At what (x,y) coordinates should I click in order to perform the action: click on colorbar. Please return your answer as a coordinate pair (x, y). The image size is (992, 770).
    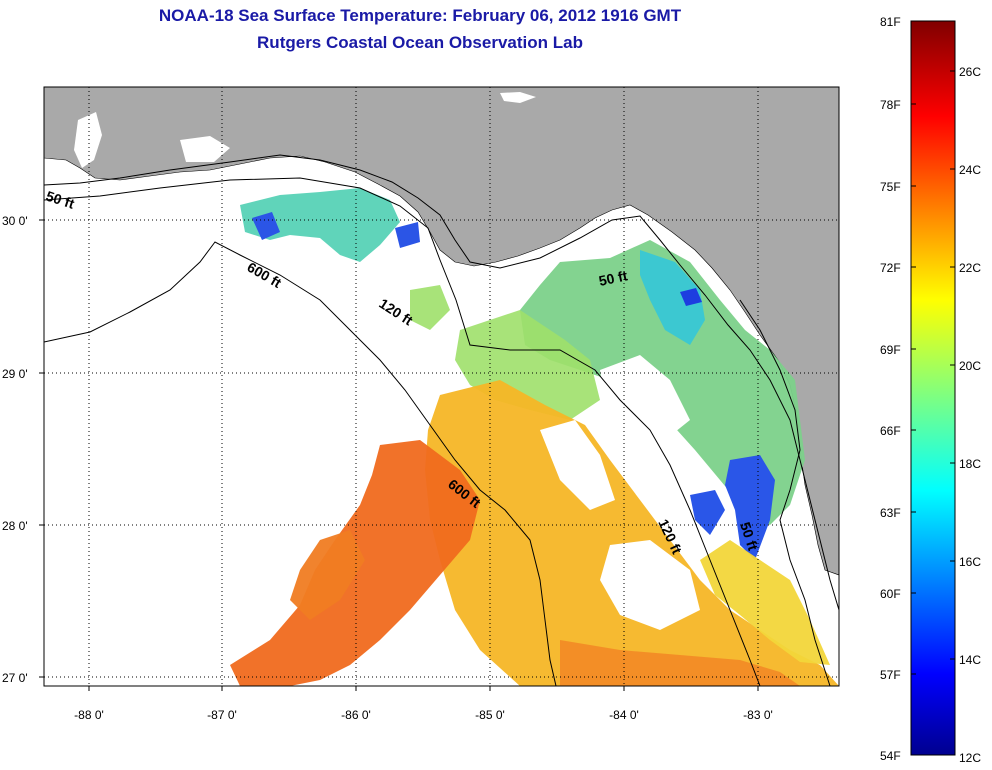
    Looking at the image, I should click on (933, 388).